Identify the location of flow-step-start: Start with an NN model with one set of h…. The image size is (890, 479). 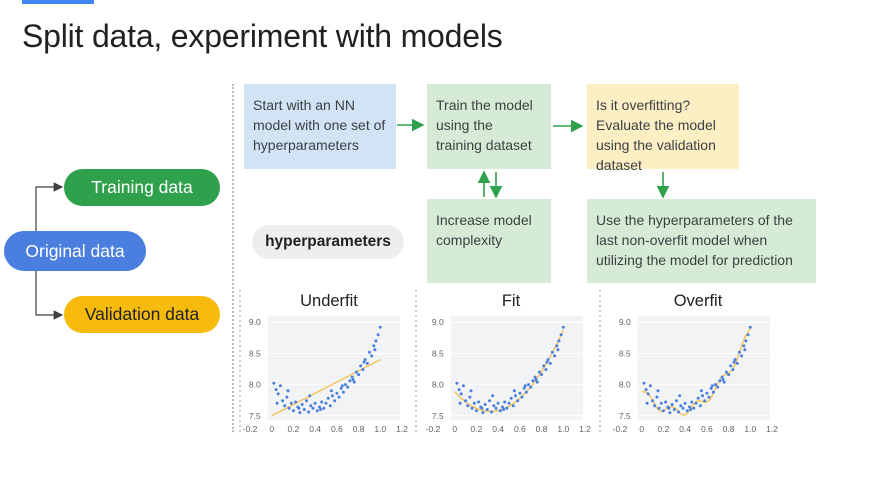
(320, 126).